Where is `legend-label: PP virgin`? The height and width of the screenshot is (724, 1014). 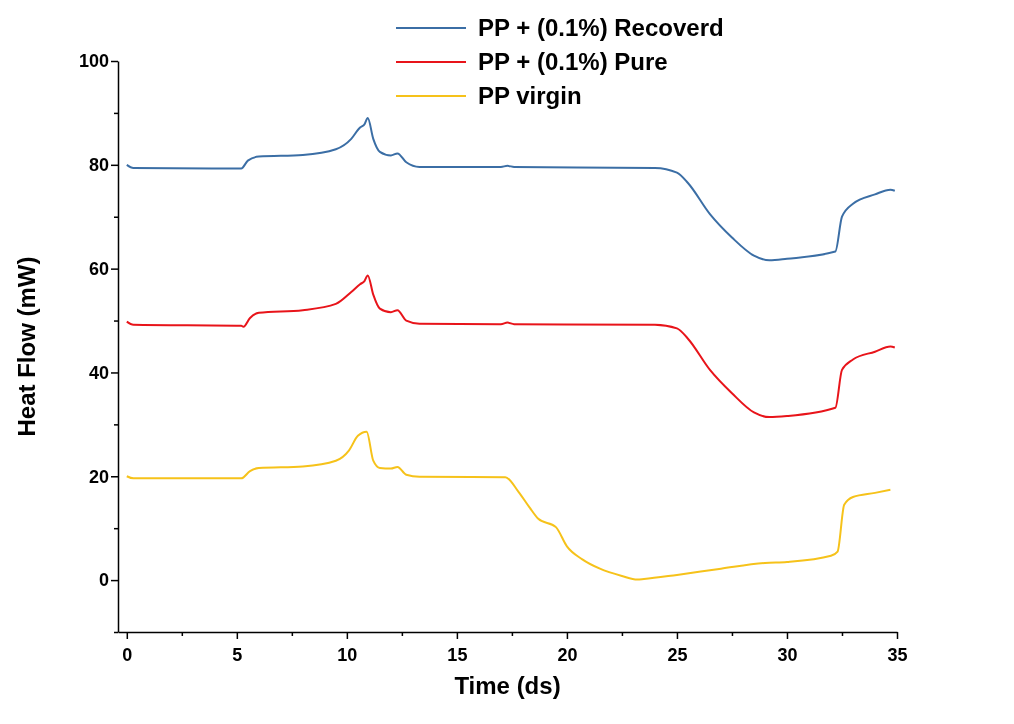
legend-label: PP virgin is located at coordinates (530, 96).